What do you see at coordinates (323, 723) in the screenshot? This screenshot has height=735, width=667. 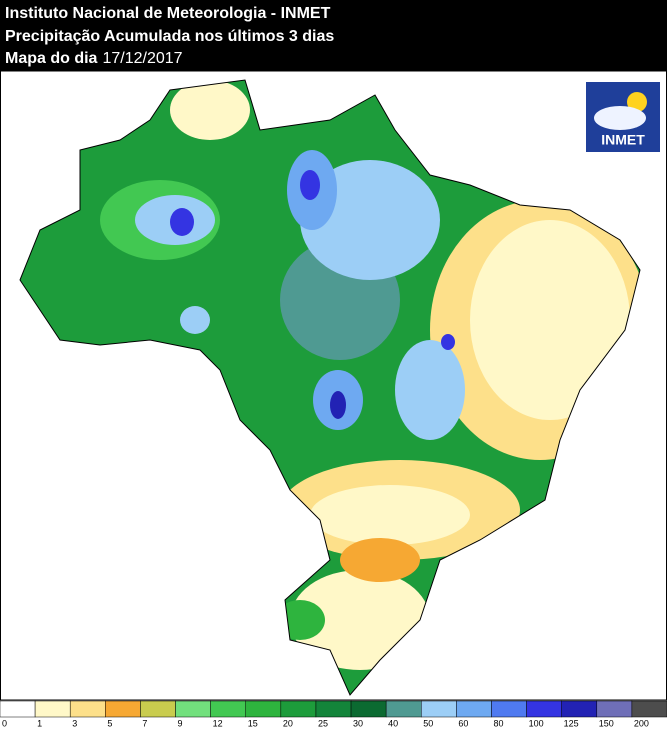 I see `legend-label: 25` at bounding box center [323, 723].